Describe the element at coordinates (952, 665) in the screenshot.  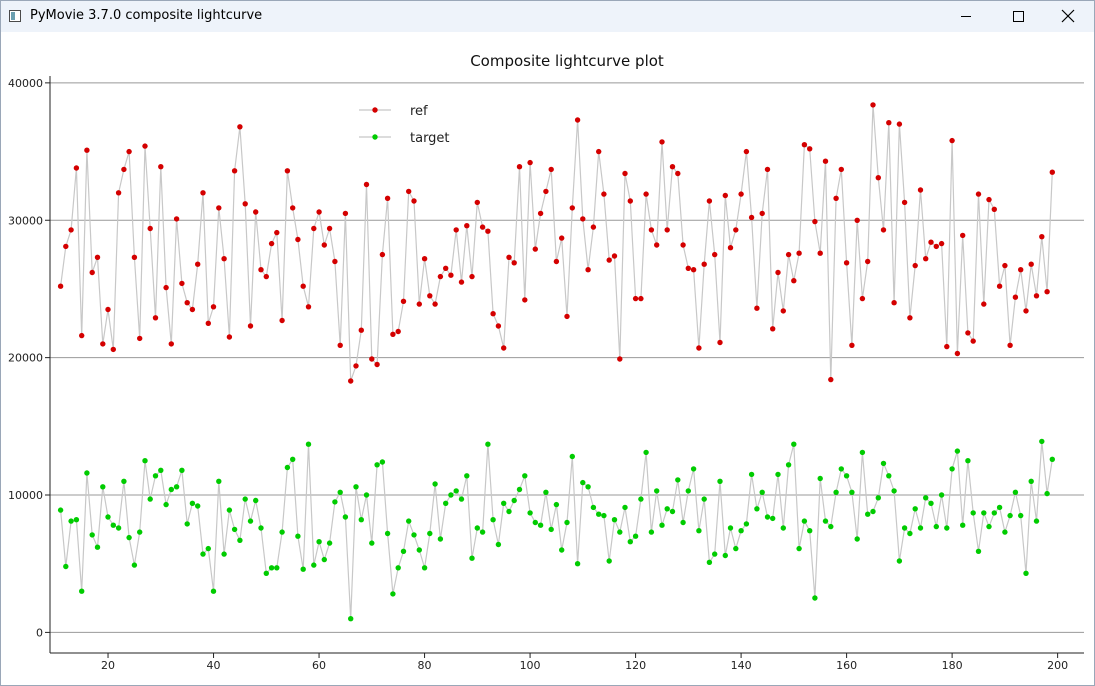
I see `x-tick-label: 180` at that location.